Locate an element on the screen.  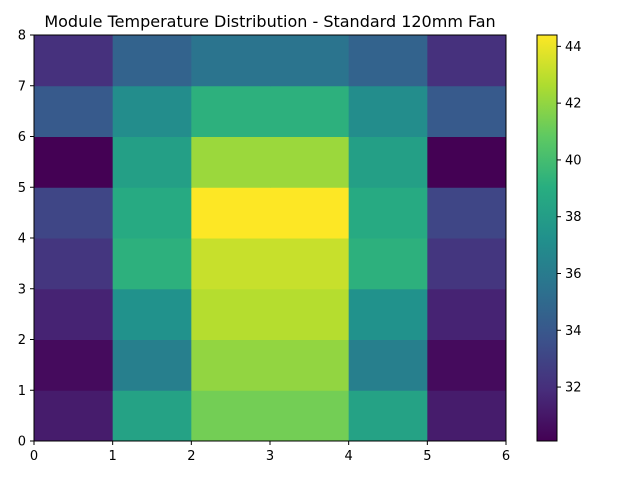
y-tick-label: 6 is located at coordinates (22, 137).